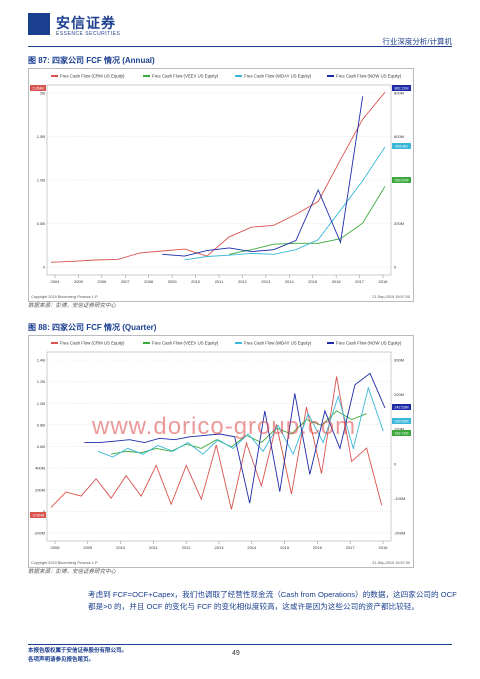 The height and width of the screenshot is (679, 480). Describe the element at coordinates (399, 360) in the screenshot. I see `y-right-tick: 300M` at that location.